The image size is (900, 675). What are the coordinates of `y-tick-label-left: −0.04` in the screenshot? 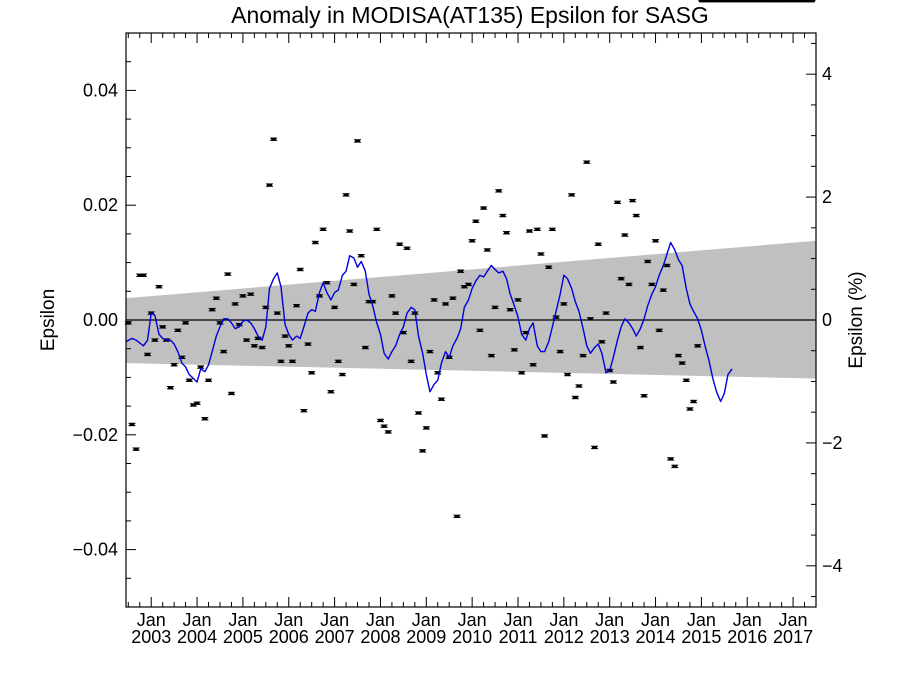 It's located at (95, 550).